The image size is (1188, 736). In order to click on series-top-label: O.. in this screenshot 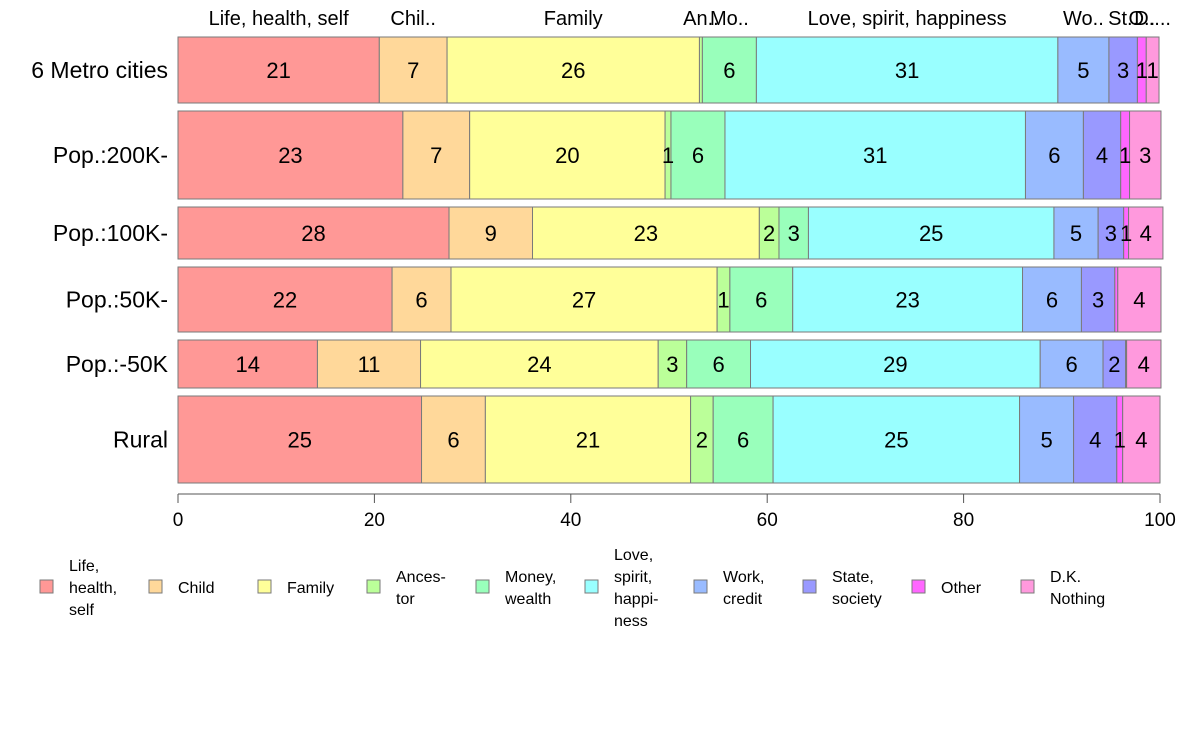, I will do `click(1141, 19)`.